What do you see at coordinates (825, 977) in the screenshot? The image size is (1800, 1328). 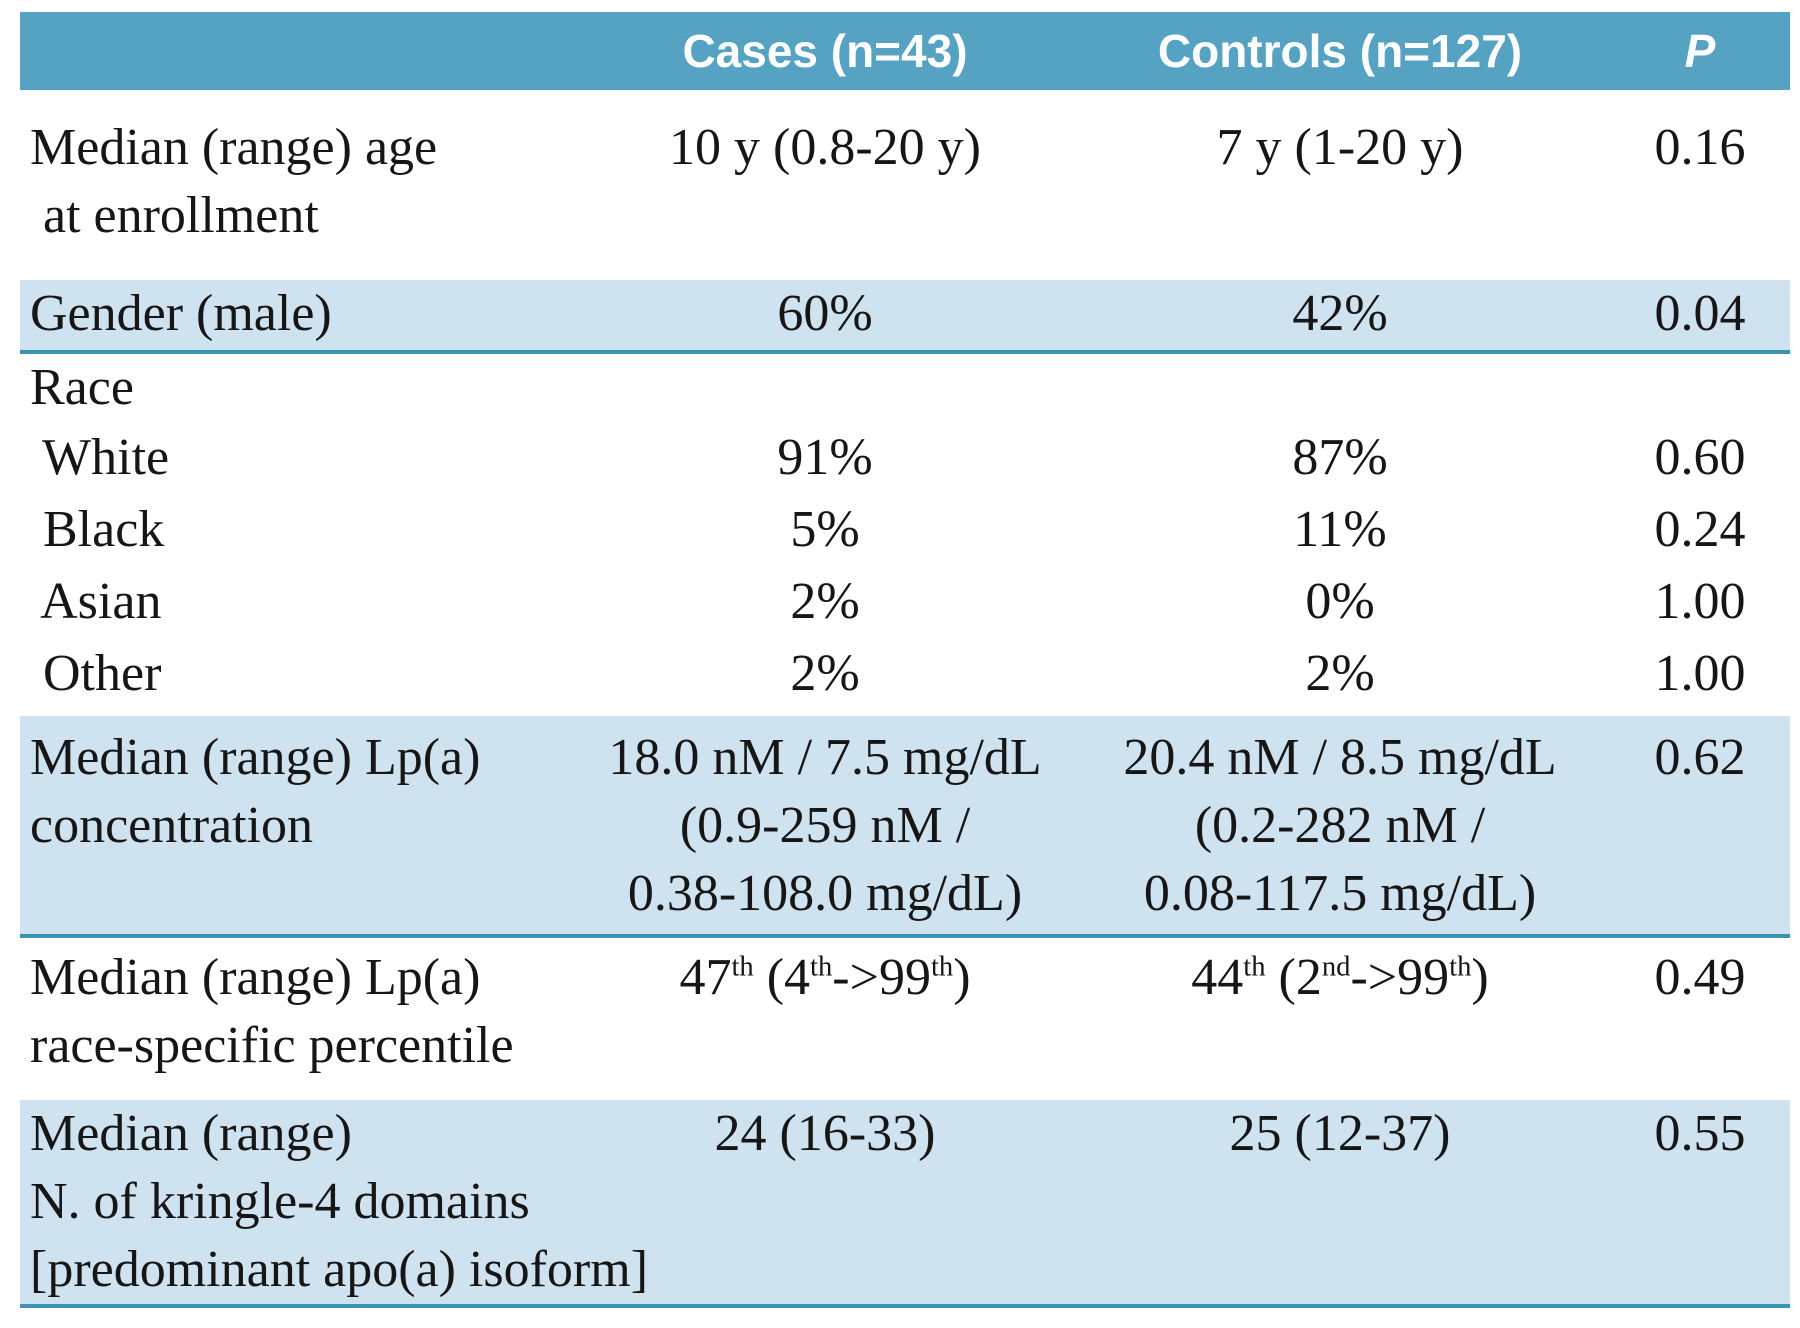 I see `cases-cell: 47th (4th->99th)` at bounding box center [825, 977].